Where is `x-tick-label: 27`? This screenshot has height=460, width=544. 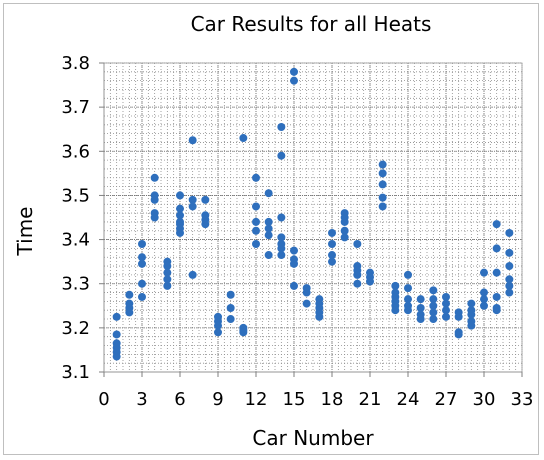 x-tick-label: 27 is located at coordinates (446, 399).